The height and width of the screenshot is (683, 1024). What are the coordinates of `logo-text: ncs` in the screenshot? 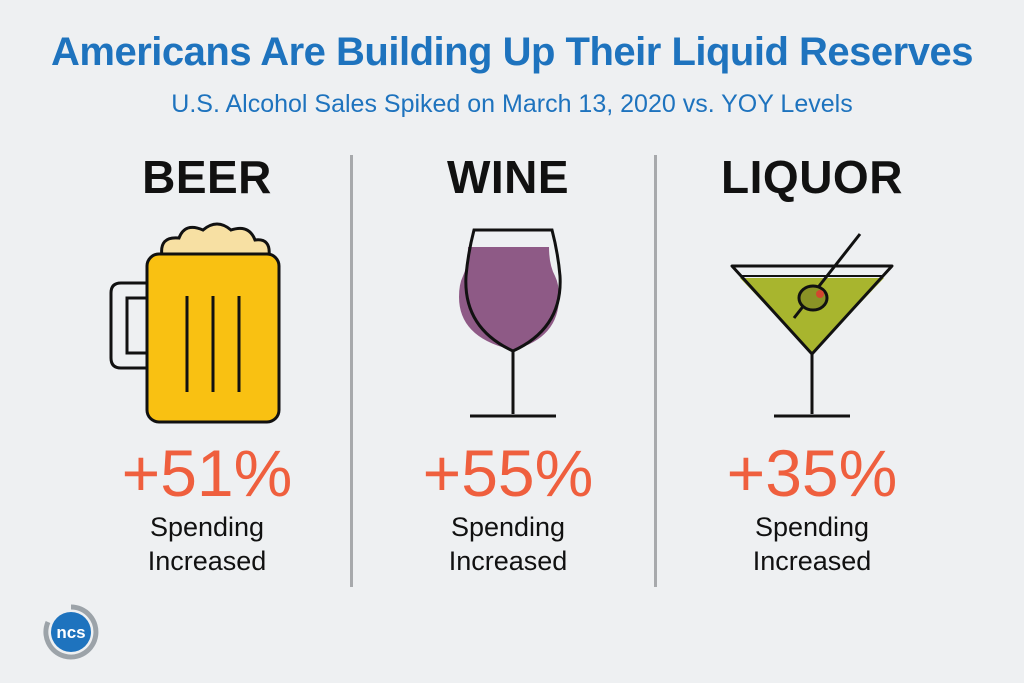 It's located at (70, 632).